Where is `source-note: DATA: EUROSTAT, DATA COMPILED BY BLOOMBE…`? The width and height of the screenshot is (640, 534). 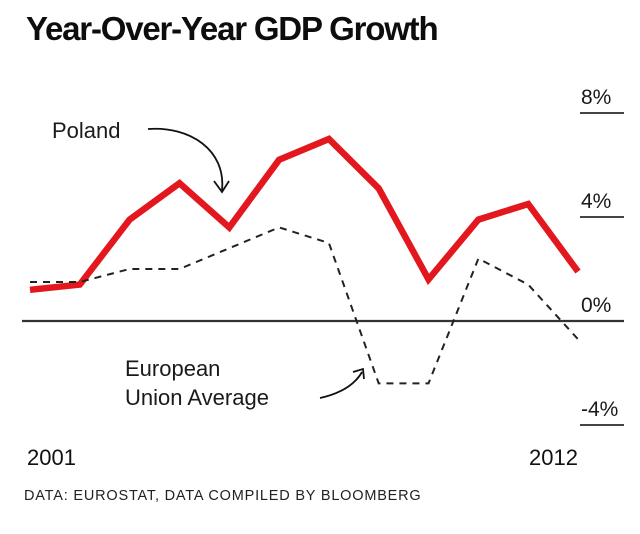
source-note: DATA: EUROSTAT, DATA COMPILED BY BLOOMBE… is located at coordinates (223, 496).